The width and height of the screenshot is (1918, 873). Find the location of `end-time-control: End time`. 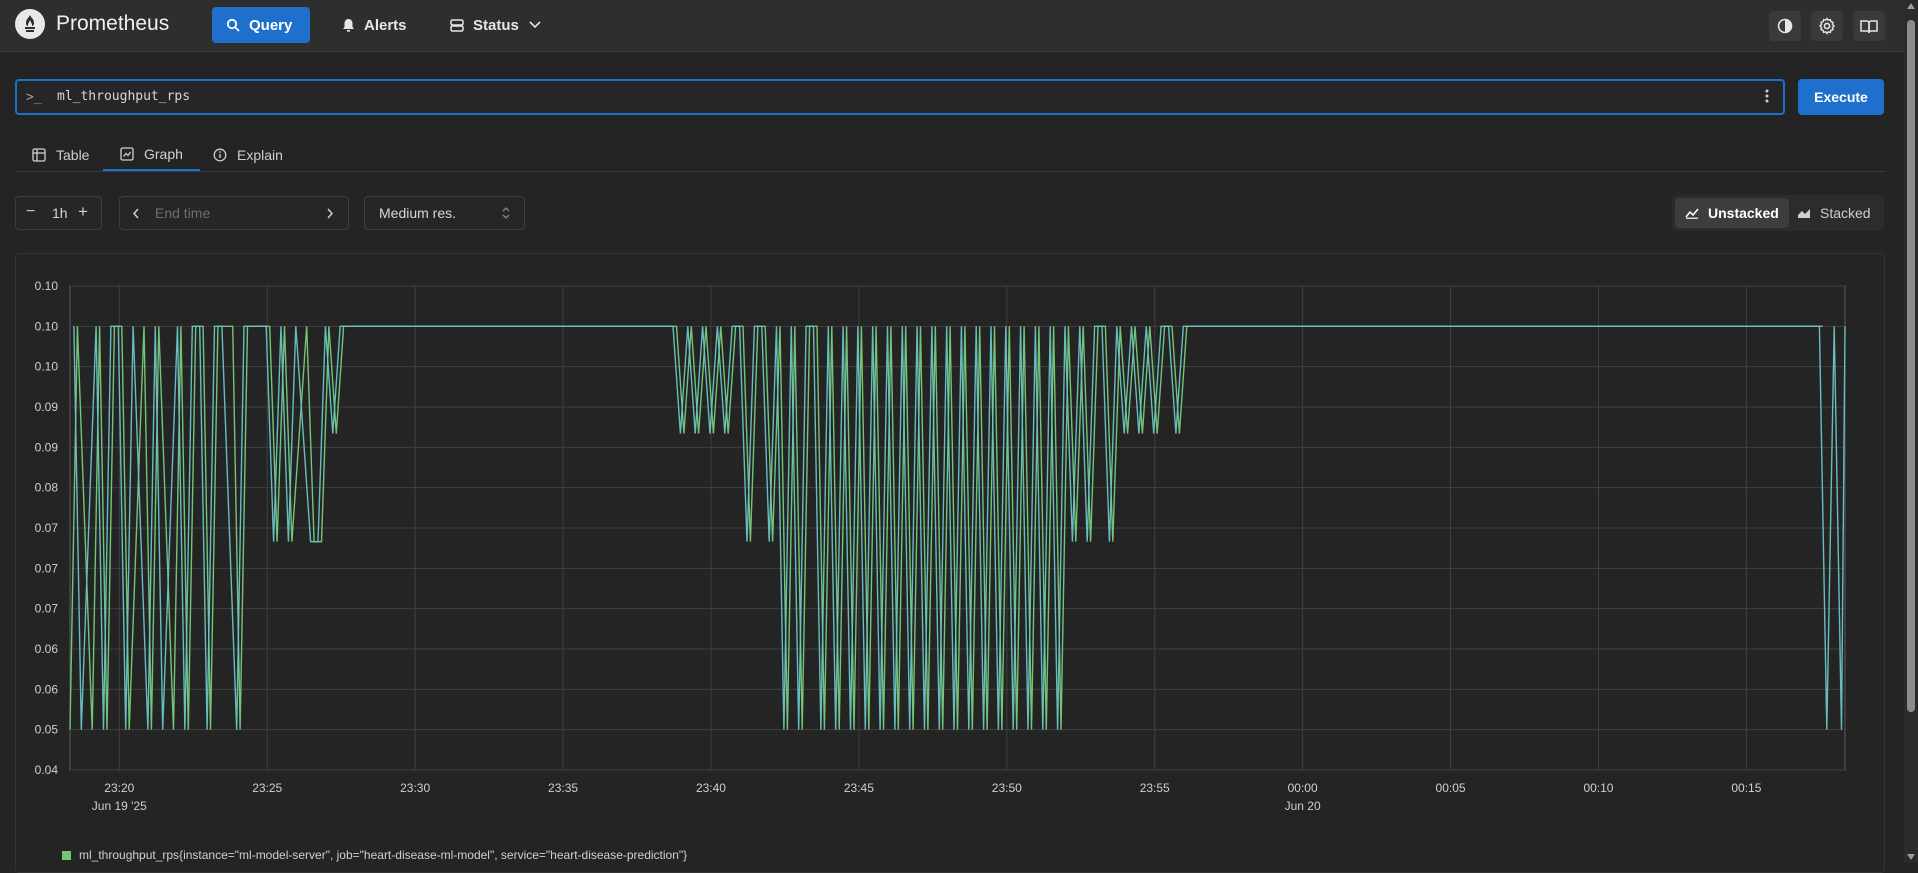

end-time-control: End time is located at coordinates (234, 213).